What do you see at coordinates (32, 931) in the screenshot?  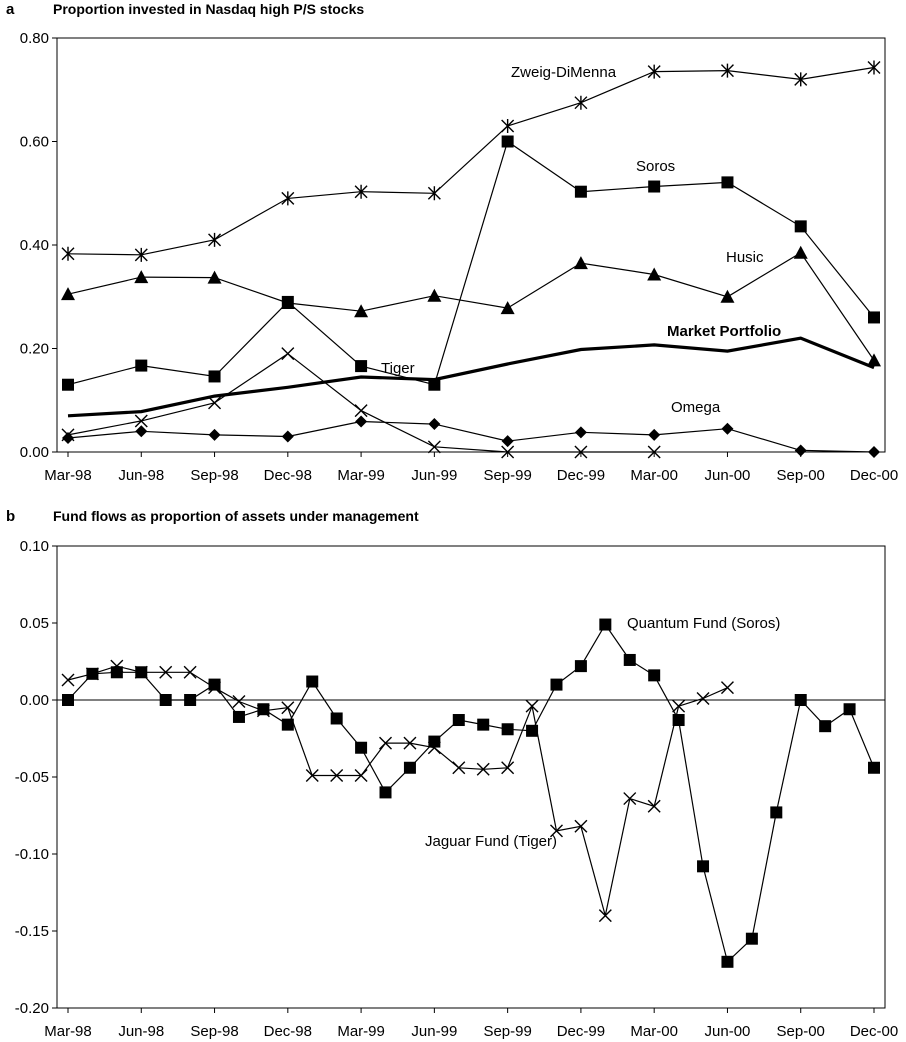 I see `y-tick-label: -0.15` at bounding box center [32, 931].